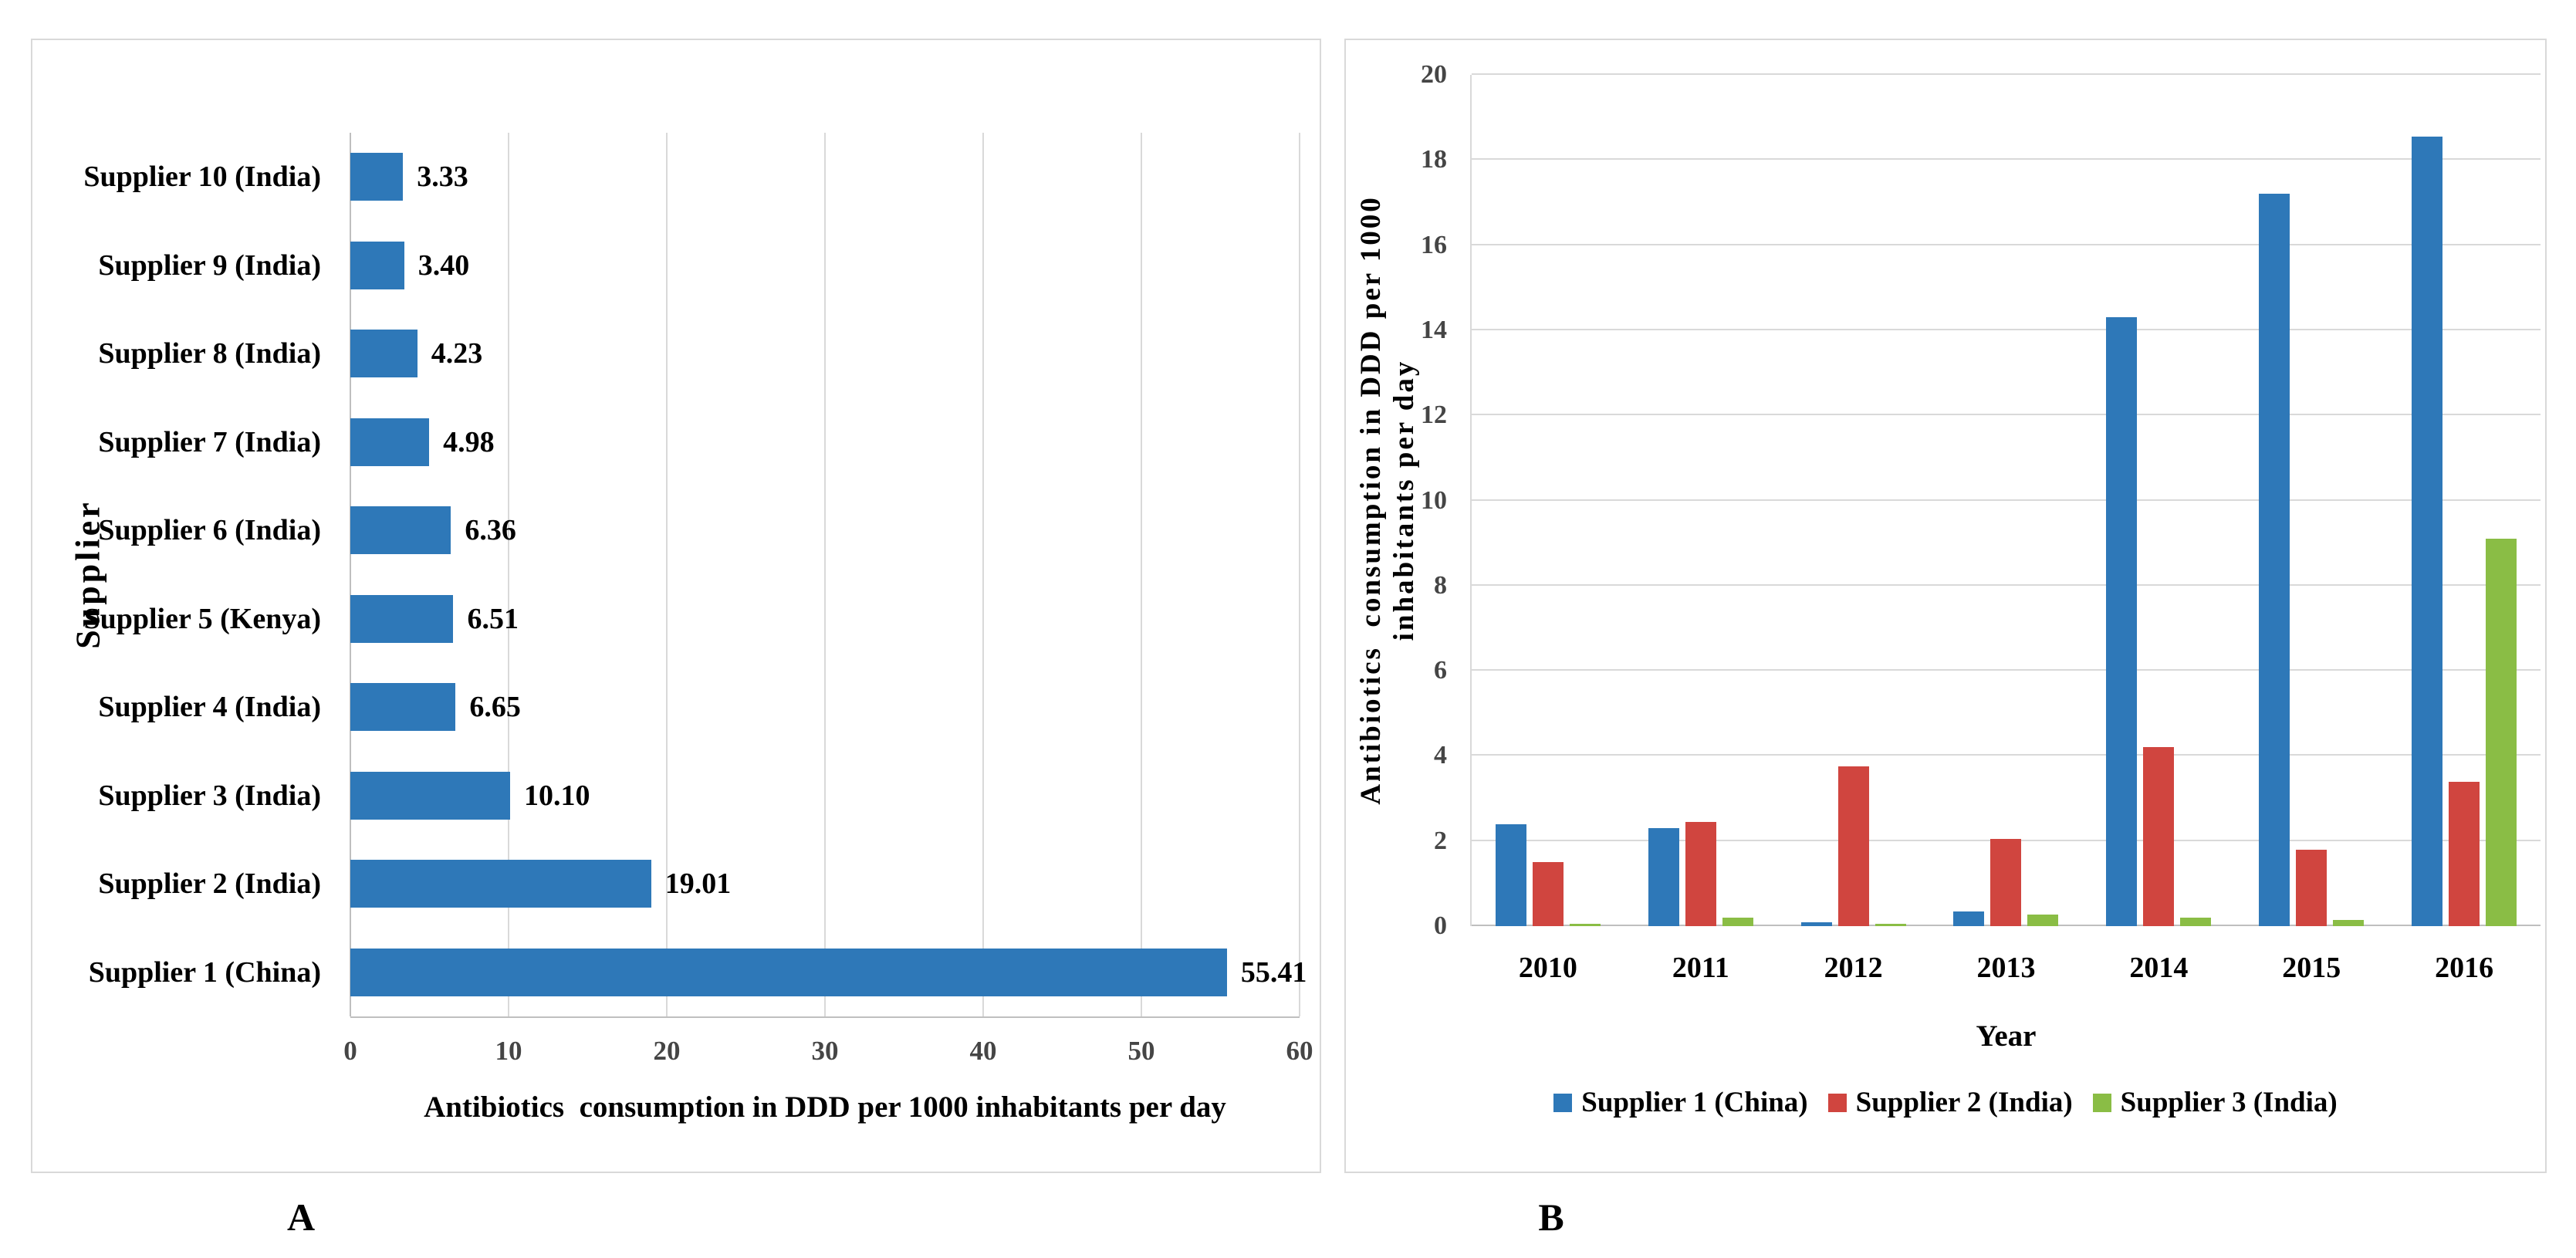 The height and width of the screenshot is (1258, 2576). I want to click on y-tick-label: 12, so click(1434, 415).